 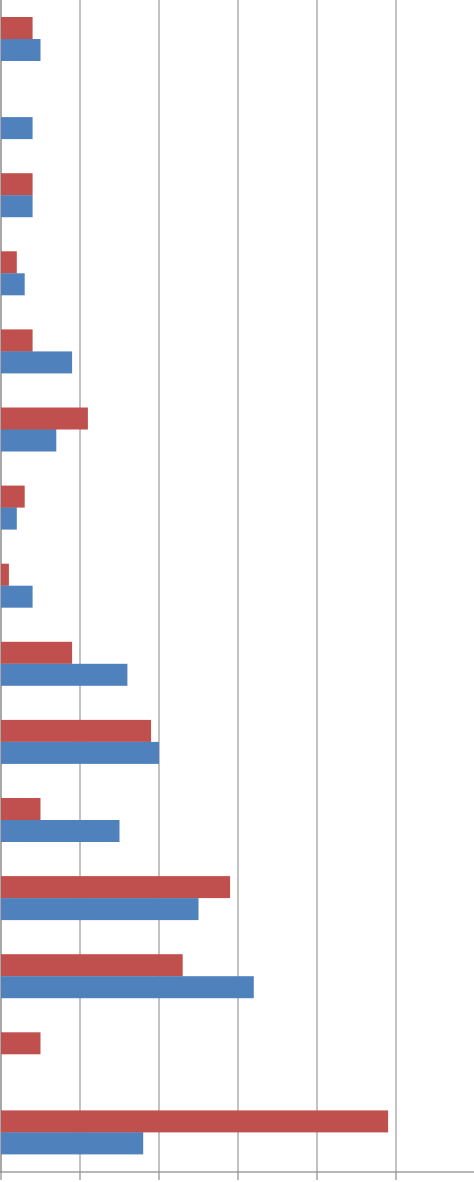 What do you see at coordinates (17, 340) in the screenshot?
I see `bar-series1-row5` at bounding box center [17, 340].